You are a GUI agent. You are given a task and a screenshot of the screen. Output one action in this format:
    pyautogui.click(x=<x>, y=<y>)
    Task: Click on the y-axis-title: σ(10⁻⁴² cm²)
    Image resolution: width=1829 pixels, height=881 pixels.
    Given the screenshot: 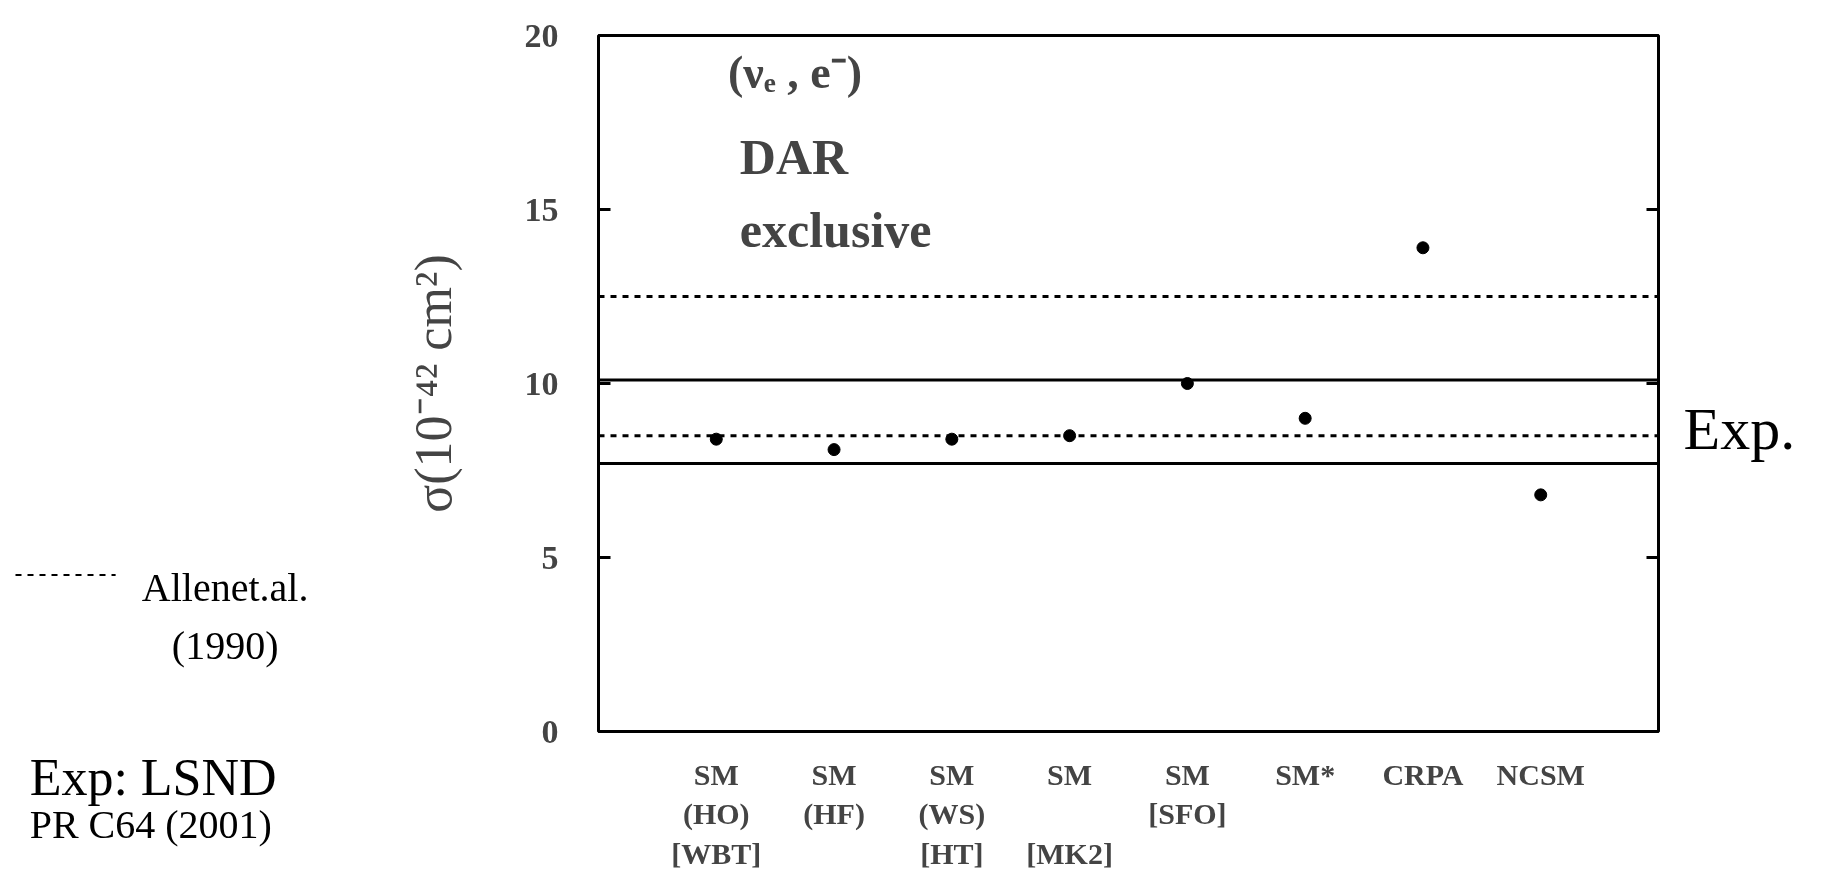 What is the action you would take?
    pyautogui.click(x=433, y=383)
    